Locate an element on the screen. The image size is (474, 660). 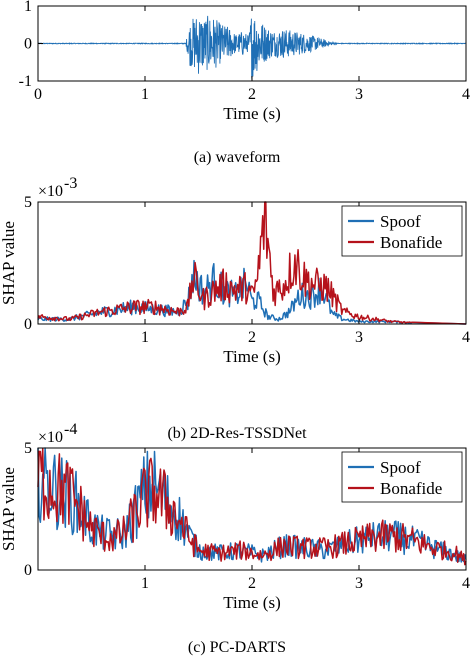
y-tick-label: -1 is located at coordinates (25, 81).